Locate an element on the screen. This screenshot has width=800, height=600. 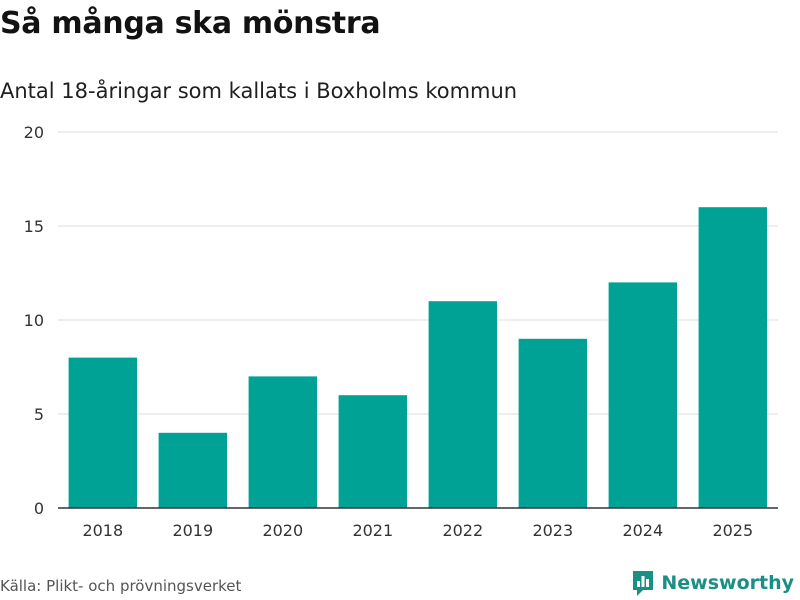
x-tick-label: 2021 is located at coordinates (372, 530).